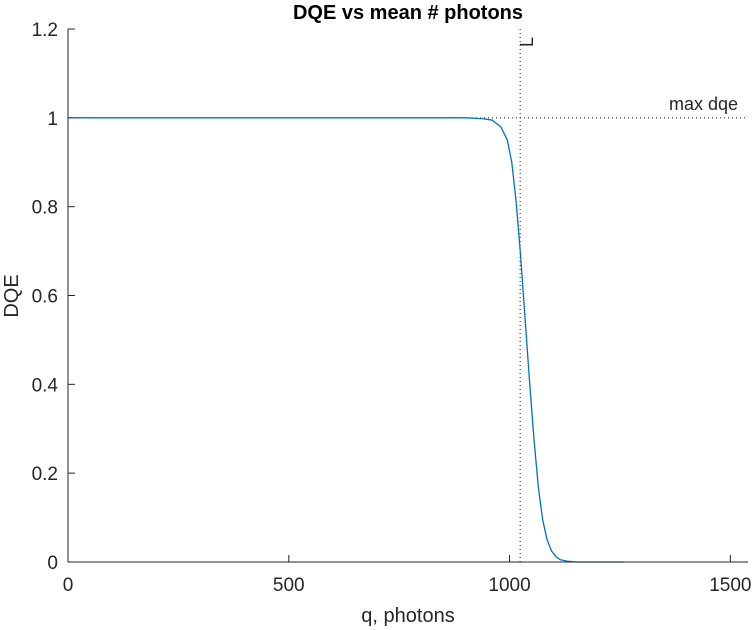  I want to click on y-tick-label: 0.6, so click(45, 297).